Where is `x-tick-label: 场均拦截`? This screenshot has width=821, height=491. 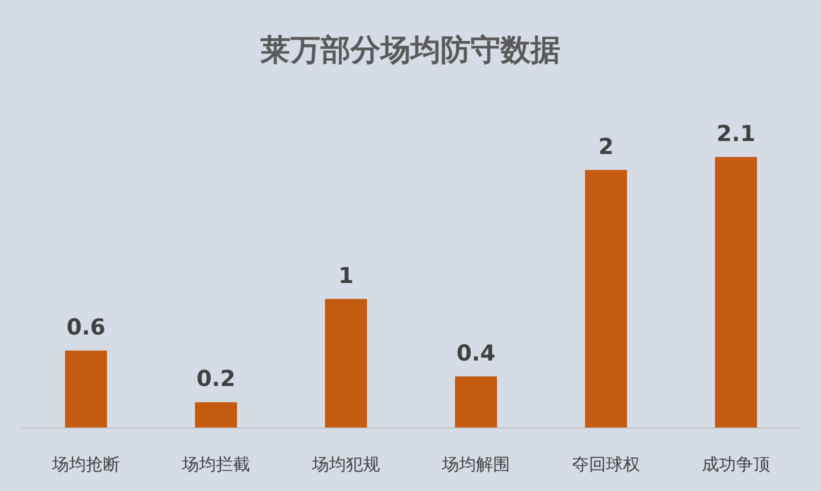
x-tick-label: 场均拦截 is located at coordinates (215, 465).